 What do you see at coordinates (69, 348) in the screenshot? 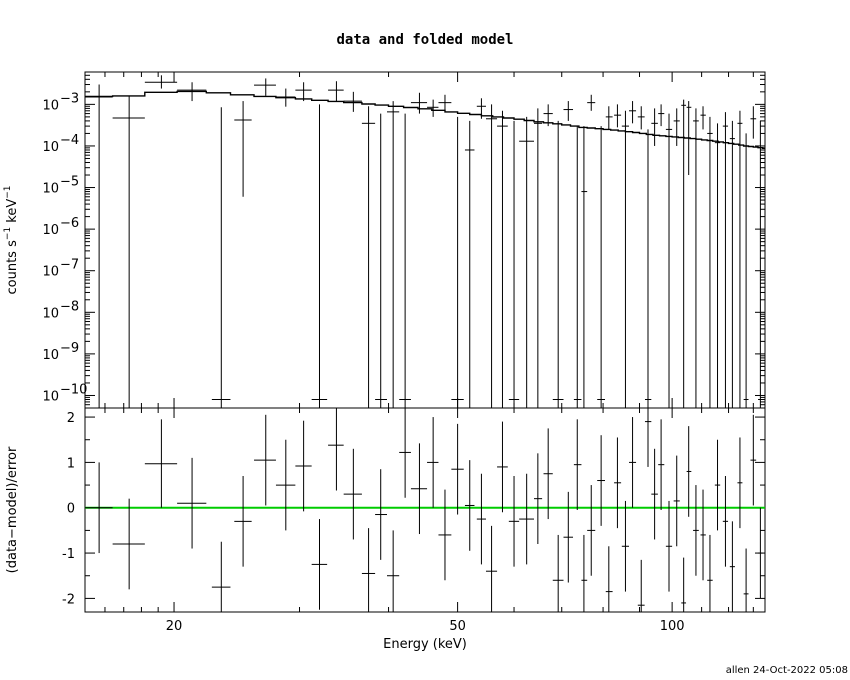
I see `top-y-tick-exponent: −9` at bounding box center [69, 348].